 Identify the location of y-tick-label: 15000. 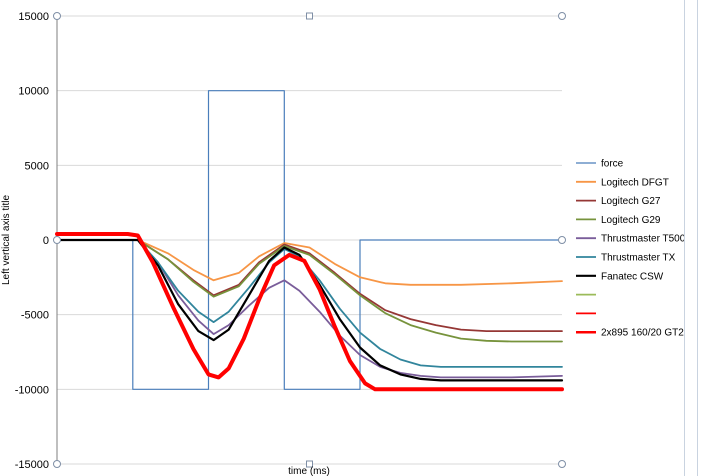
(33, 17).